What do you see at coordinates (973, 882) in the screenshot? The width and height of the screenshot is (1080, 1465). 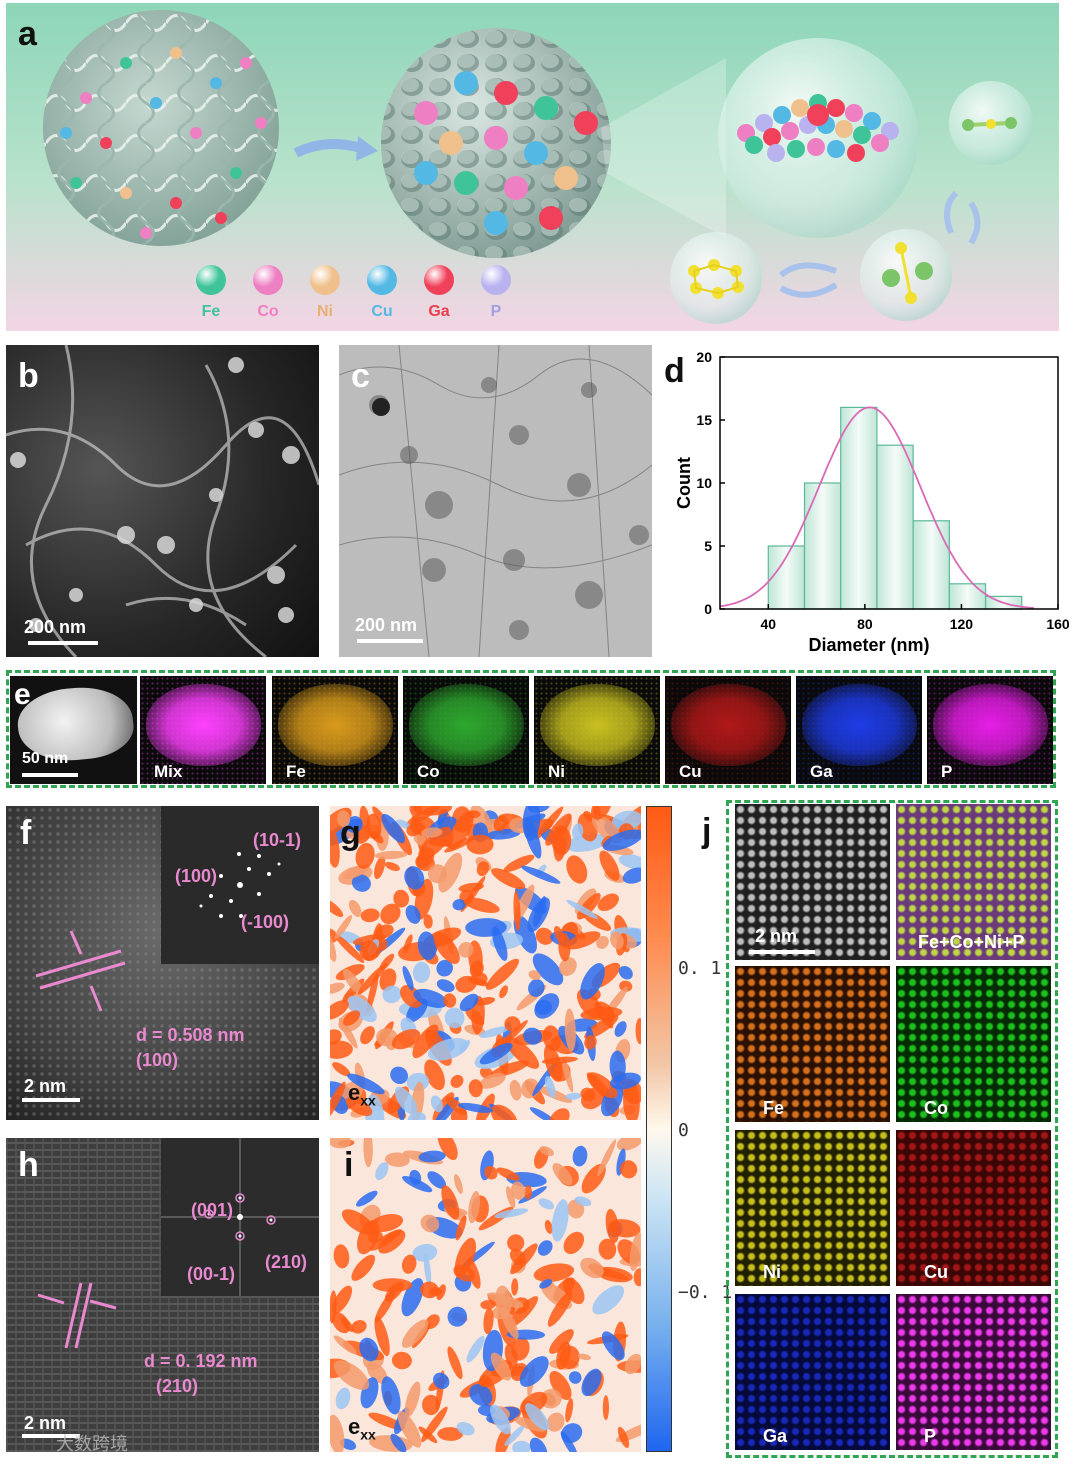 I see `atomic-map-fe-co-ni-p: Fe+Co+Ni+P` at bounding box center [973, 882].